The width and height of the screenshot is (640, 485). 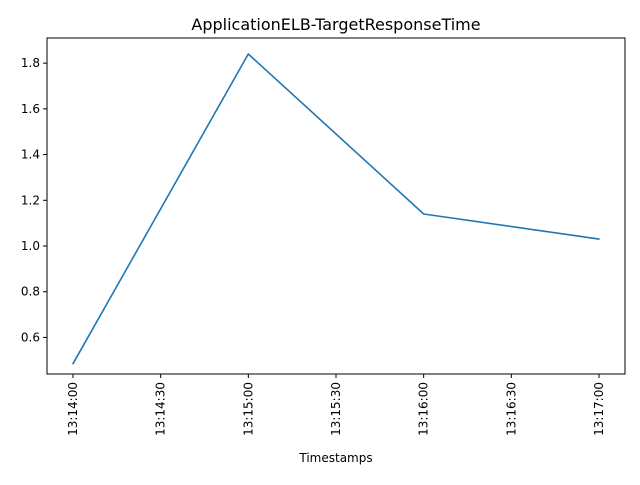 I want to click on y-tick-label: 1.2, so click(x=30, y=200).